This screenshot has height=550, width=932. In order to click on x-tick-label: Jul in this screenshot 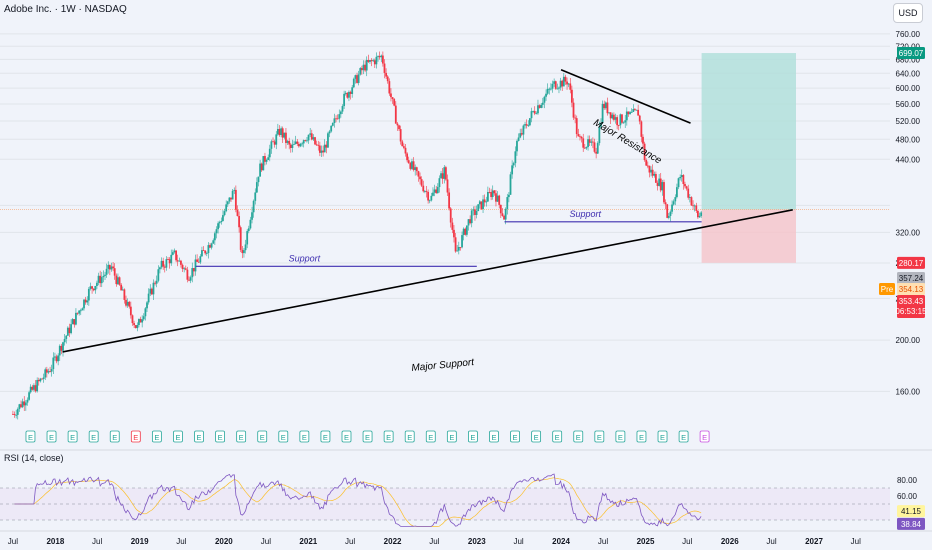, I will do `click(97, 541)`.